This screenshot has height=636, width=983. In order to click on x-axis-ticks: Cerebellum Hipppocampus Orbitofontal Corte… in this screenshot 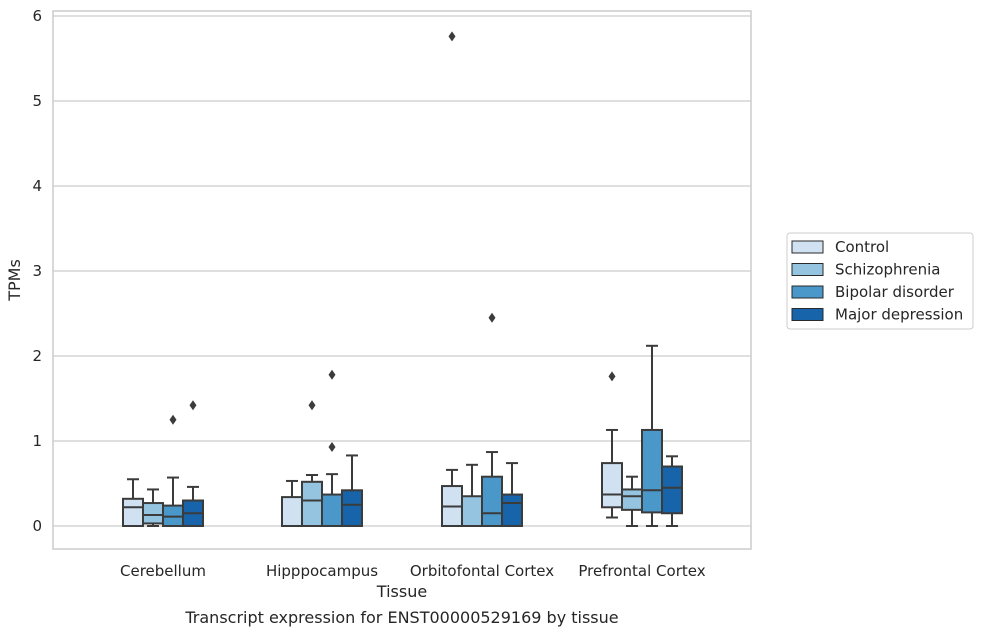, I will do `click(413, 571)`.